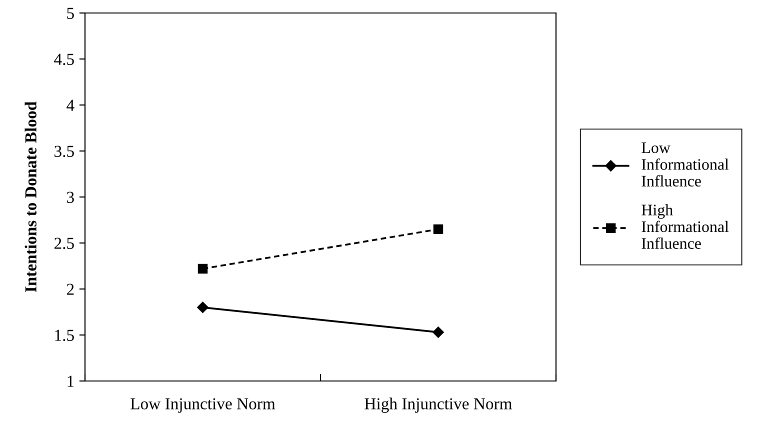 The width and height of the screenshot is (767, 421). I want to click on y-axis-title: Intentions to Donate Blood, so click(30, 197).